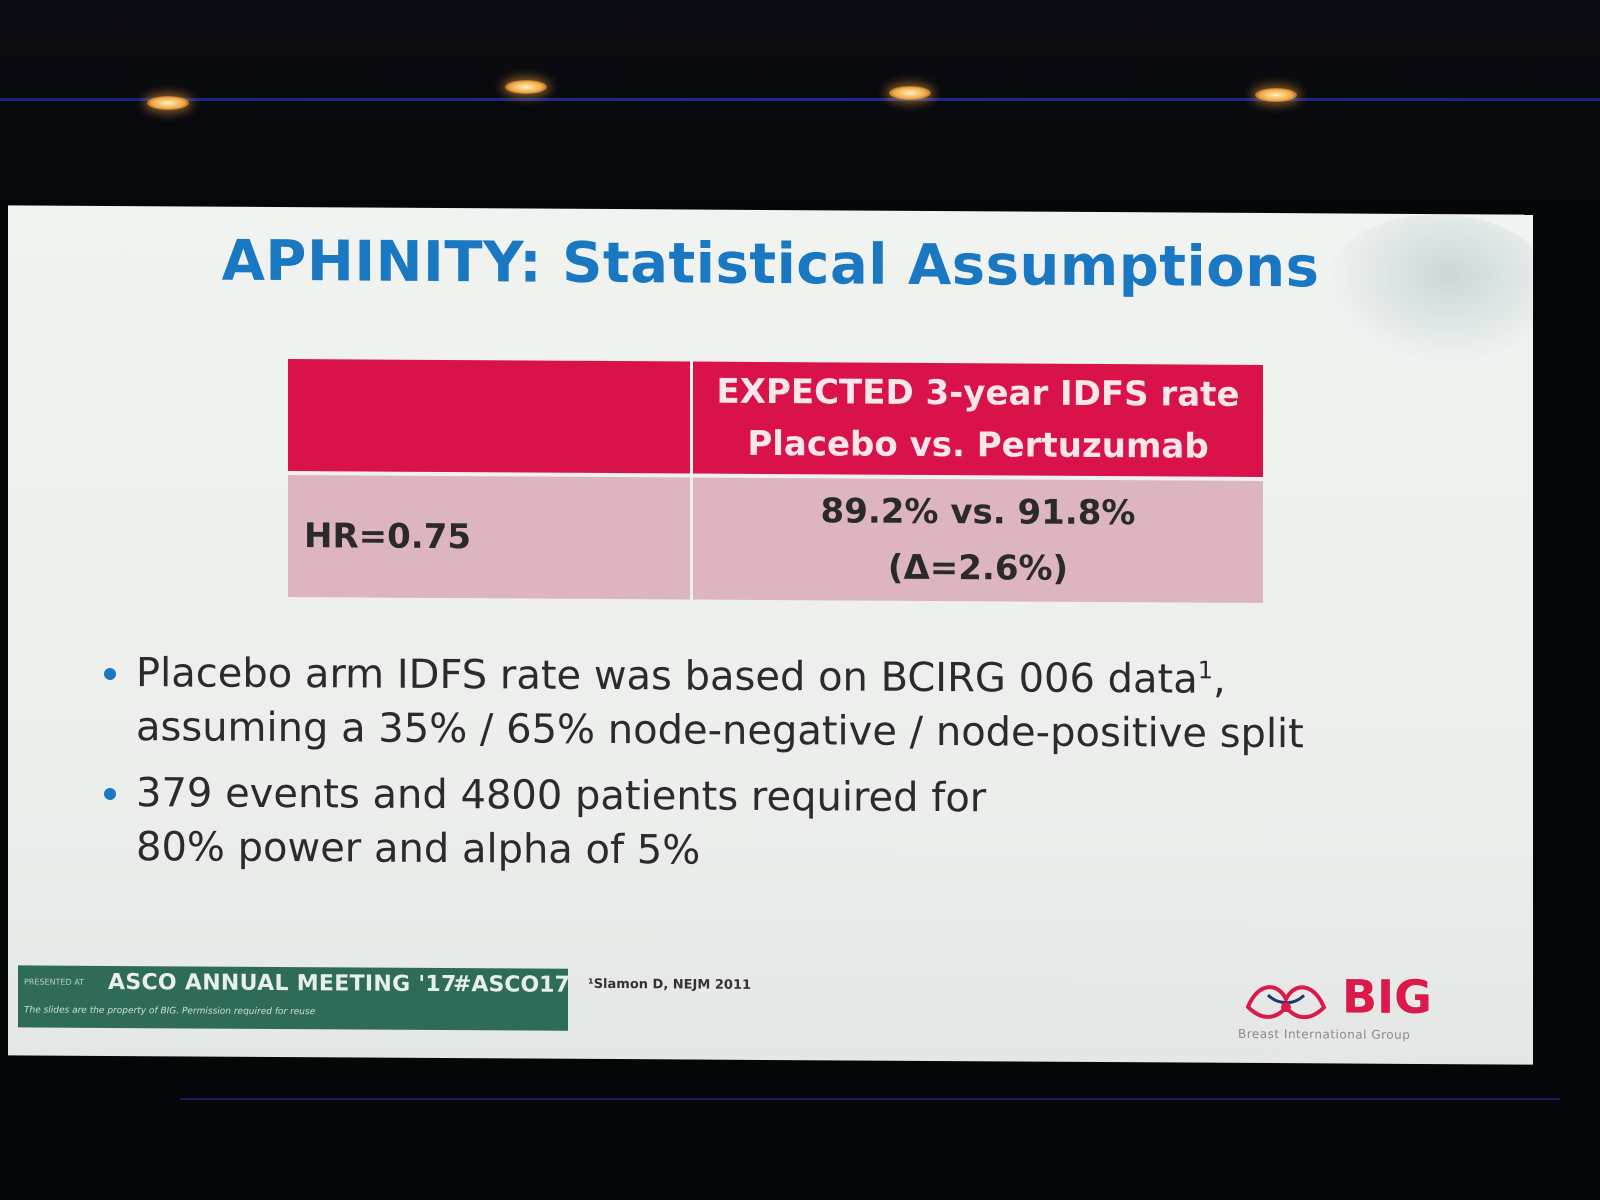 The width and height of the screenshot is (1600, 1200). Describe the element at coordinates (978, 445) in the screenshot. I see `header-line-2: Placebo vs. Pertuzumab` at that location.